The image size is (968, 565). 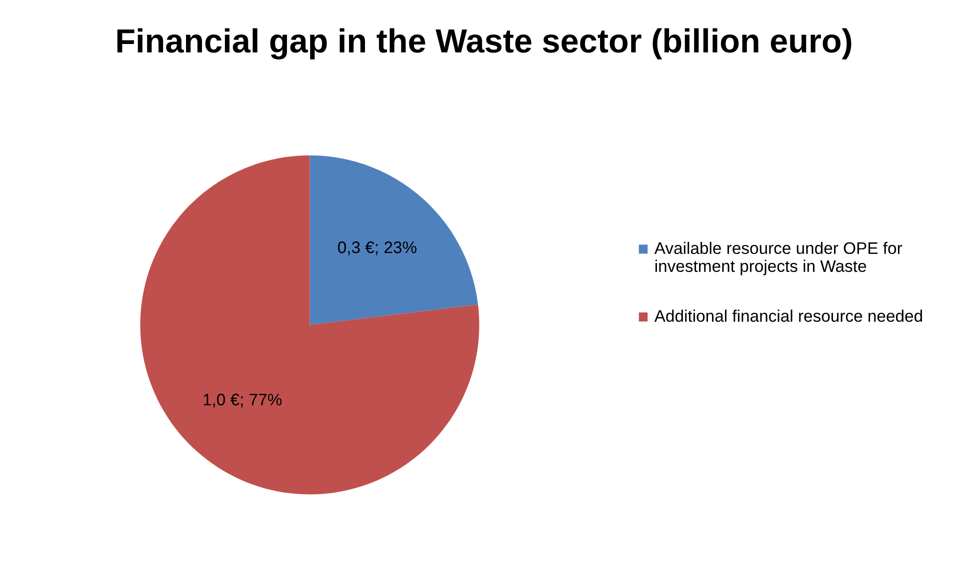 What do you see at coordinates (394, 240) in the screenshot?
I see `pie-slice` at bounding box center [394, 240].